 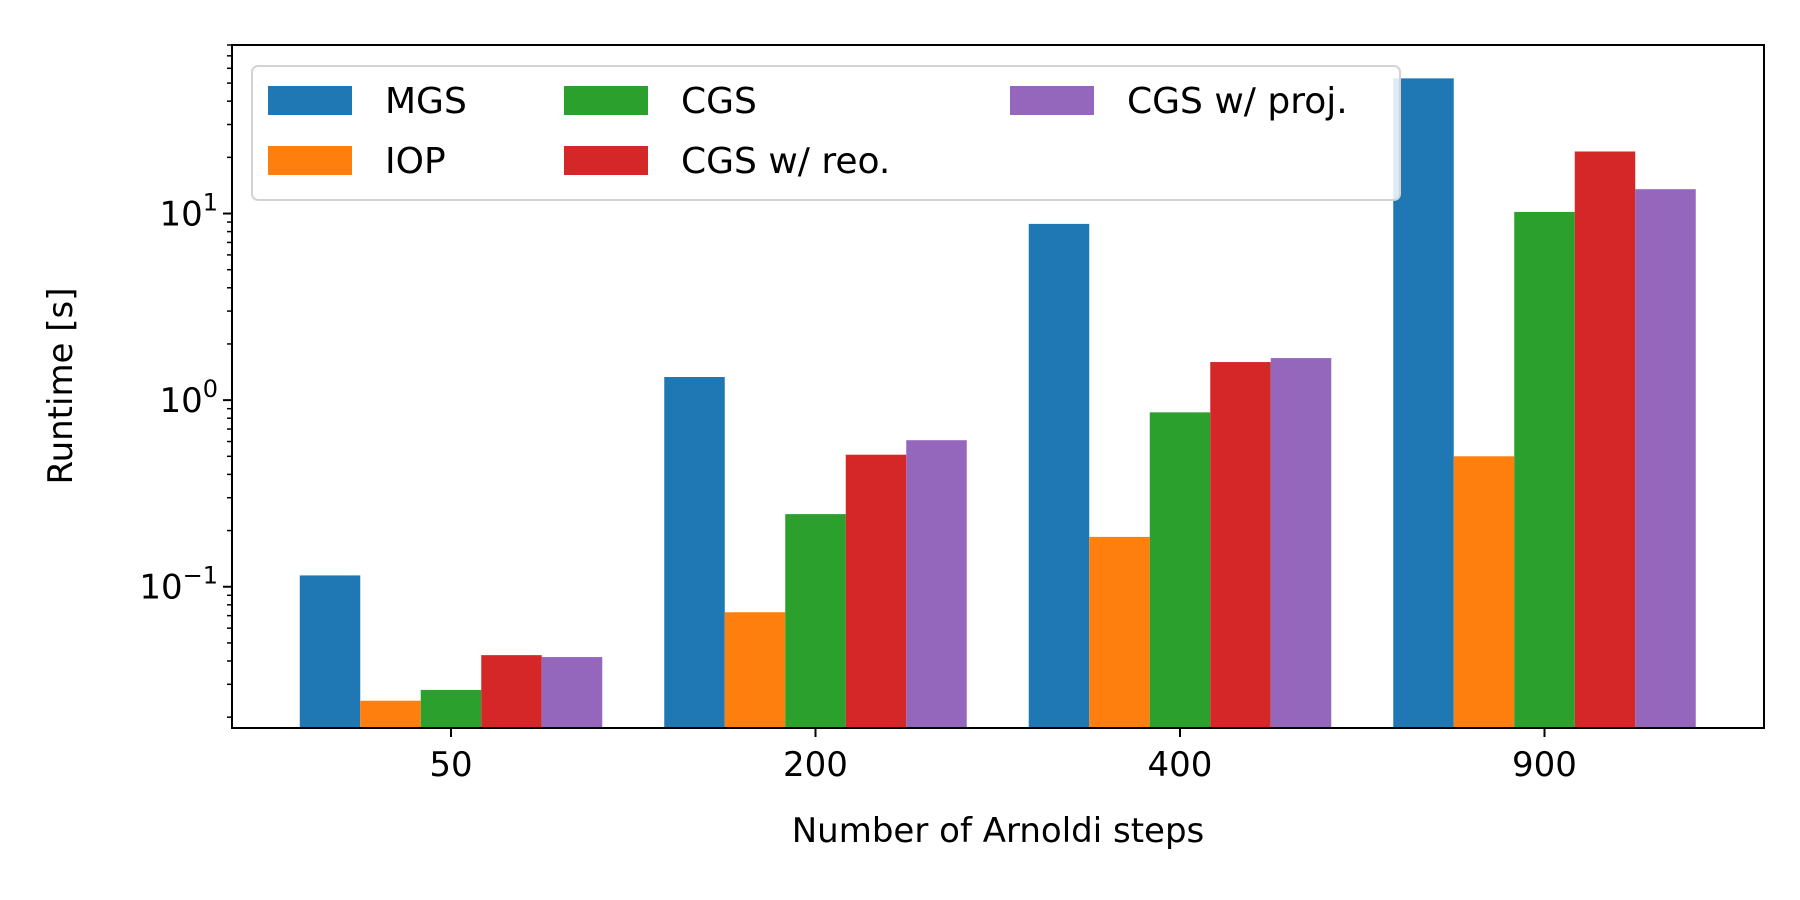 I want to click on legend-swatch-cgs-w-reo, so click(x=606, y=160).